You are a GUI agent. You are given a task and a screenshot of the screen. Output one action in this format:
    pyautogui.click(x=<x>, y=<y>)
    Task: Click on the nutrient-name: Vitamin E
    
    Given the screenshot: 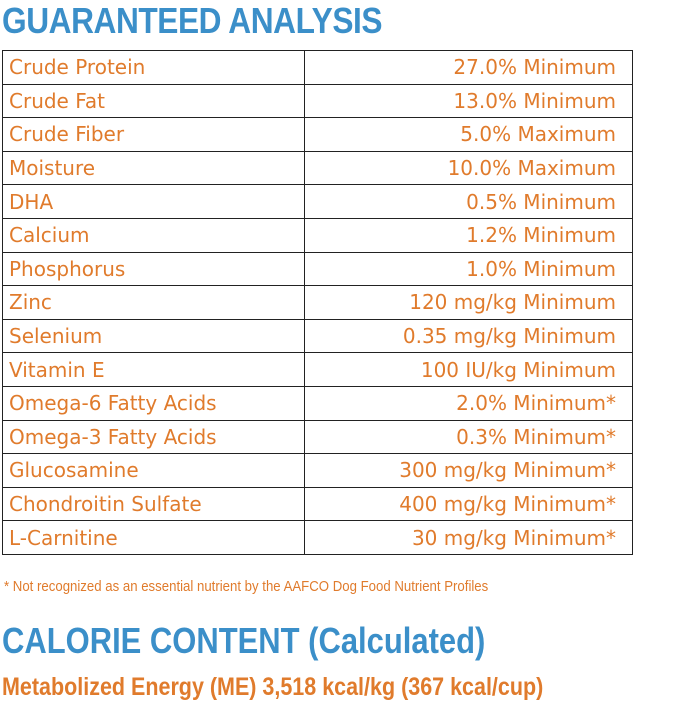 What is the action you would take?
    pyautogui.click(x=153, y=369)
    